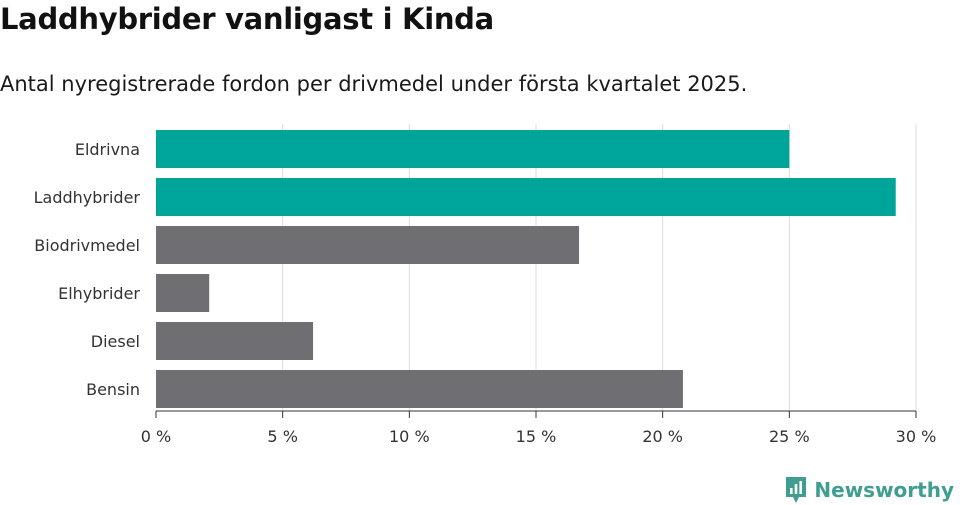  Describe the element at coordinates (235, 341) in the screenshot. I see `bar-diesel` at that location.